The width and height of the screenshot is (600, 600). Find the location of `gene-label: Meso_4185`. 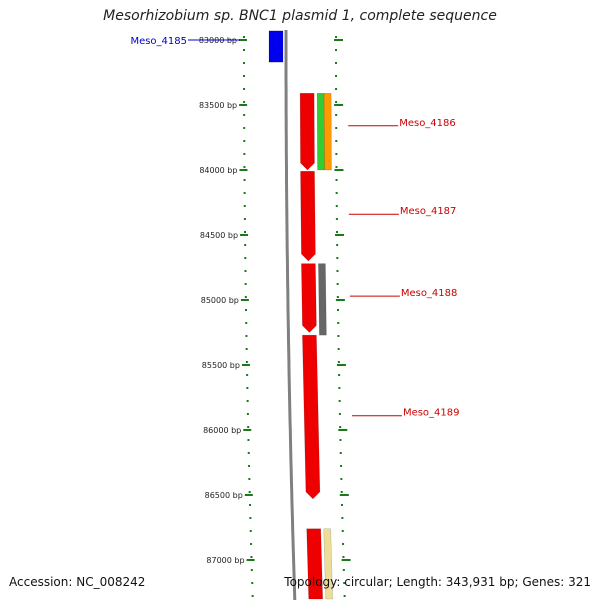

gene-label: Meso_4185 is located at coordinates (158, 41).